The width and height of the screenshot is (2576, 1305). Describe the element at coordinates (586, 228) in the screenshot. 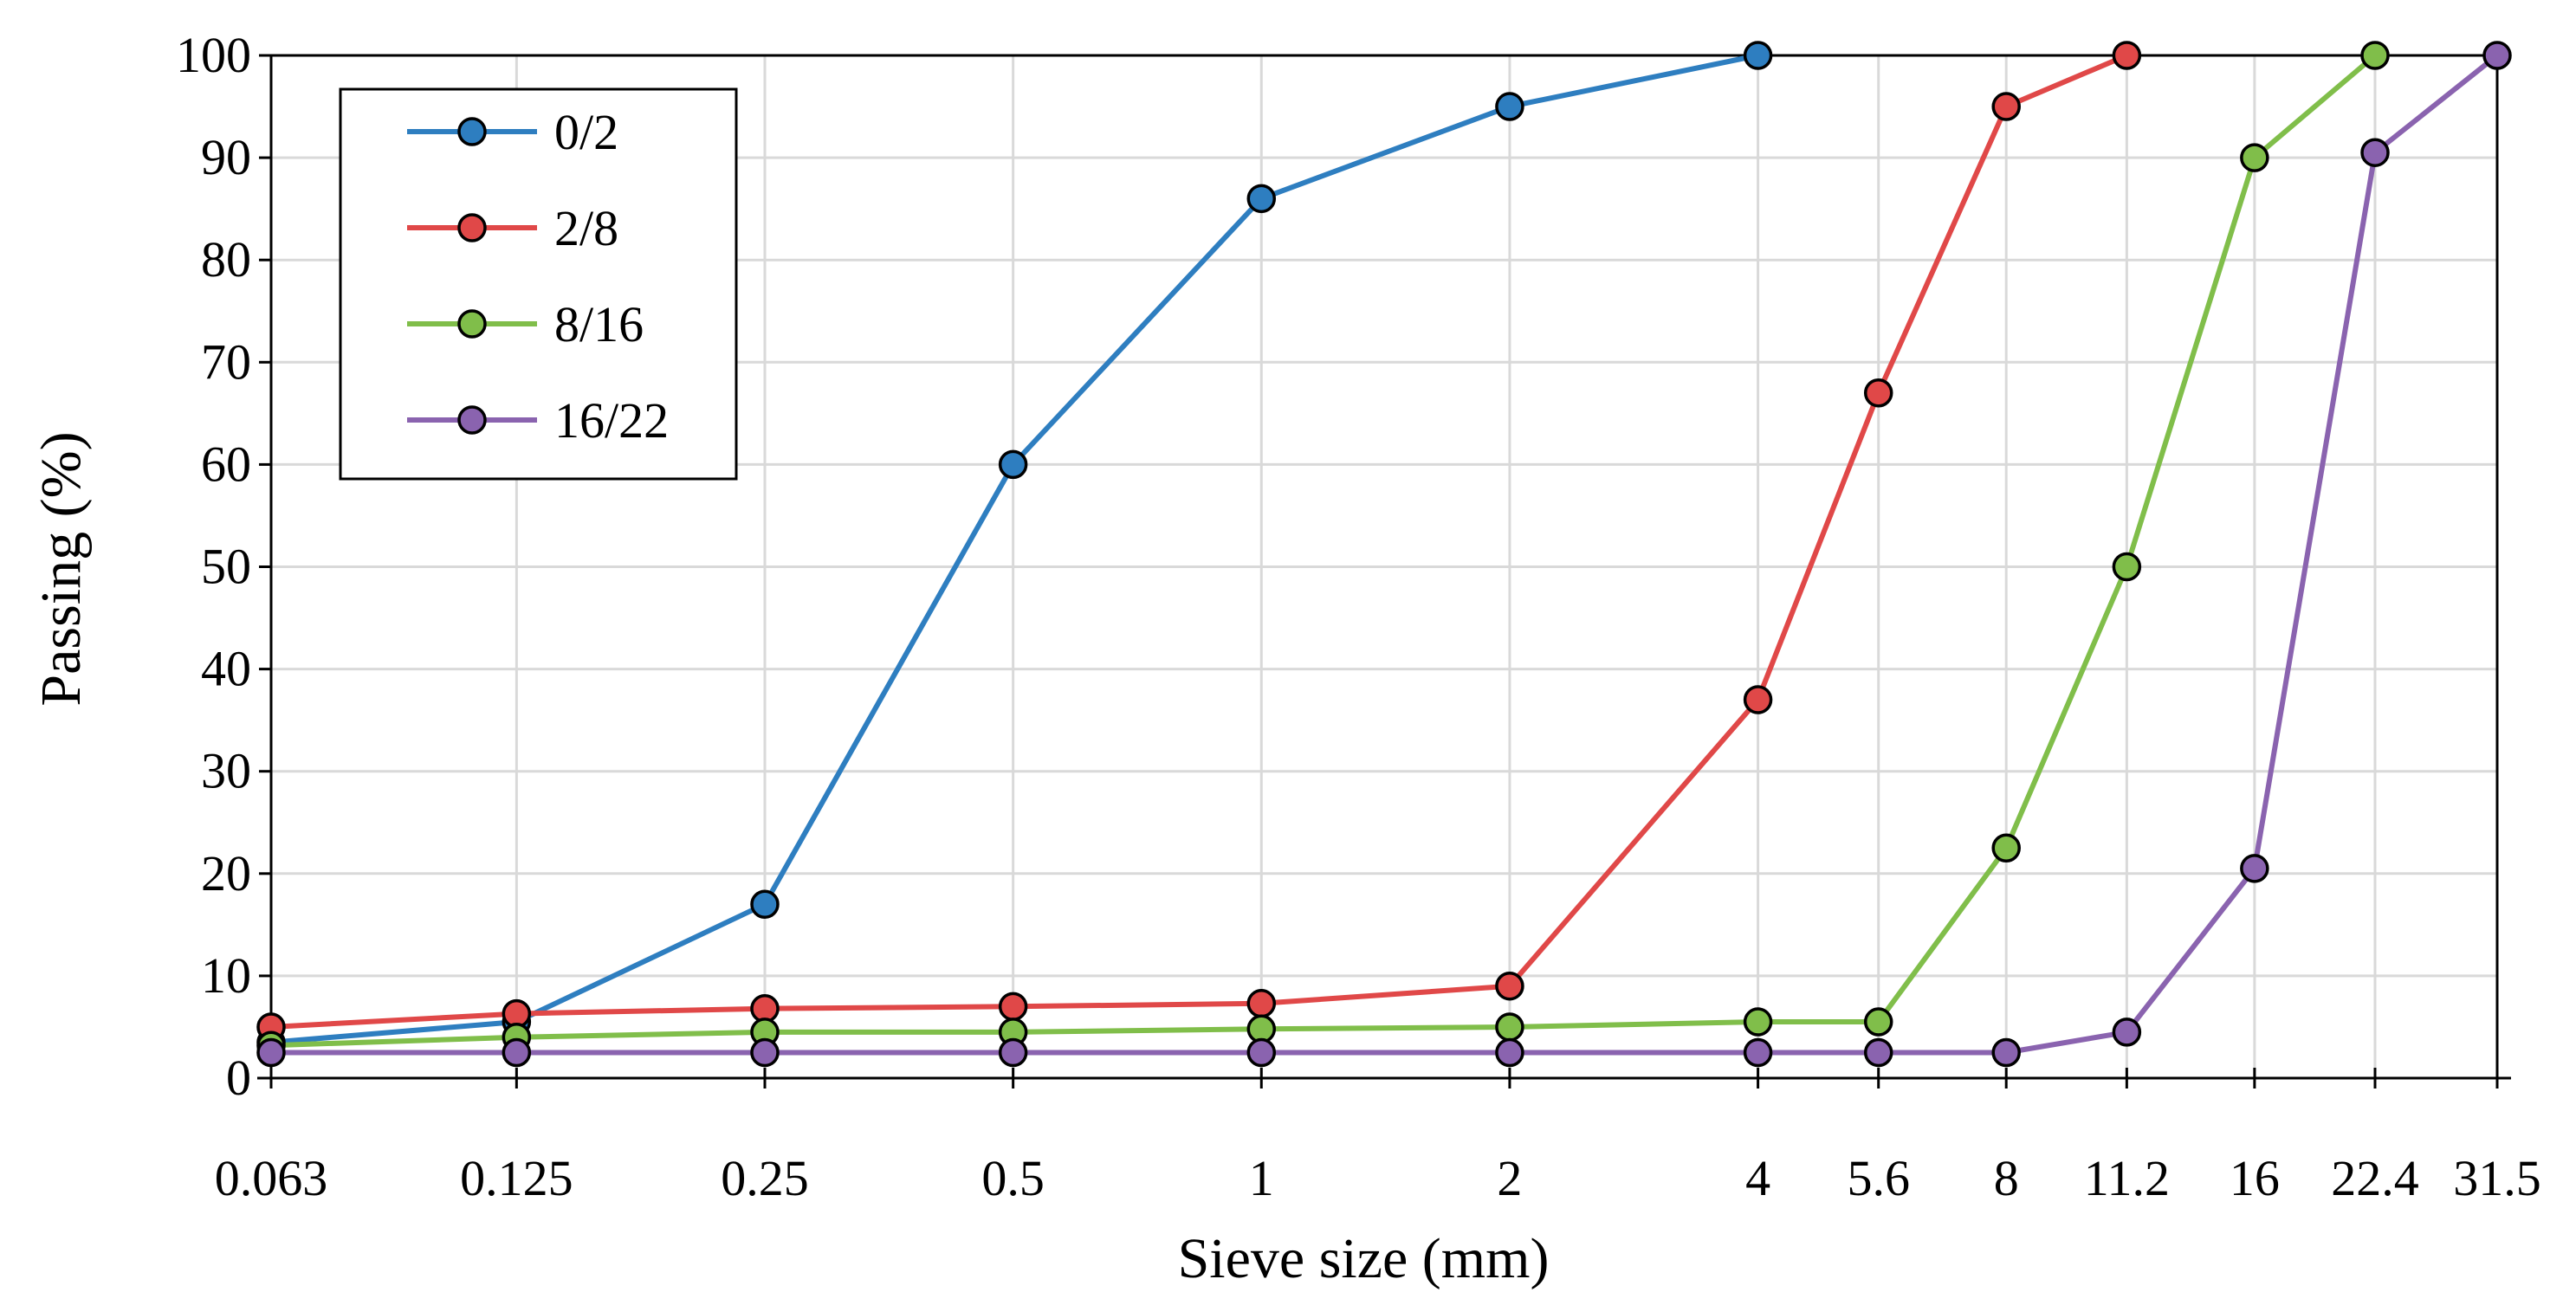

I see `legend-label: 2/8` at that location.